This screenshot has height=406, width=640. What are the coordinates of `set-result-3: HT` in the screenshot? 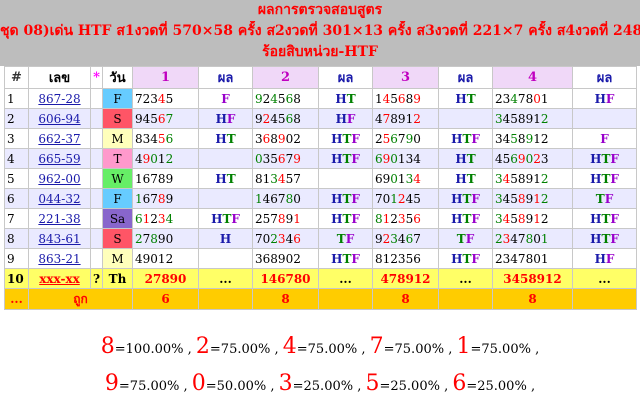 It's located at (465, 158).